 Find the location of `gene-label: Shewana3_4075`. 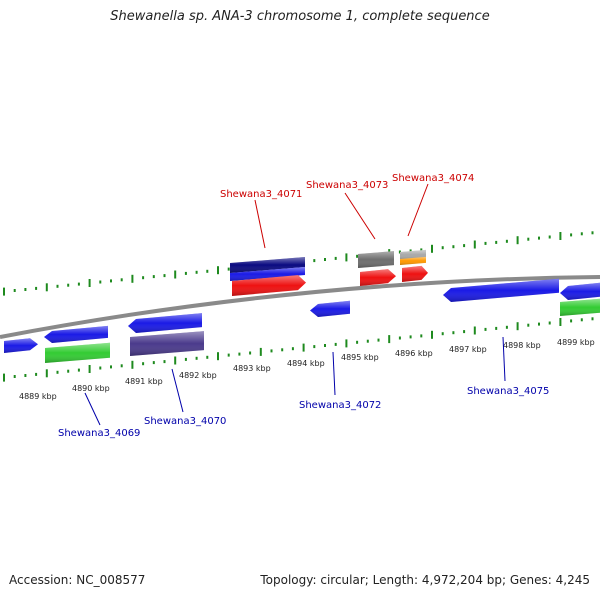

gene-label: Shewana3_4075 is located at coordinates (508, 391).